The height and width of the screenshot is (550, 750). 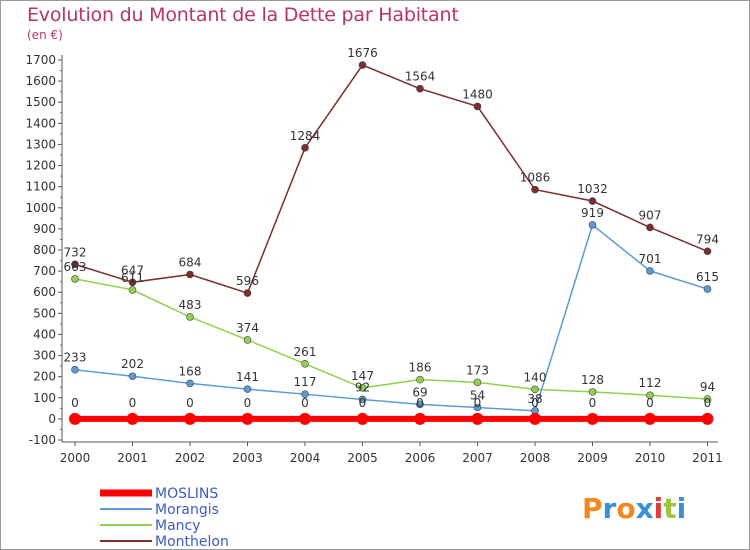 What do you see at coordinates (190, 305) in the screenshot?
I see `data-label-mancy: 483` at bounding box center [190, 305].